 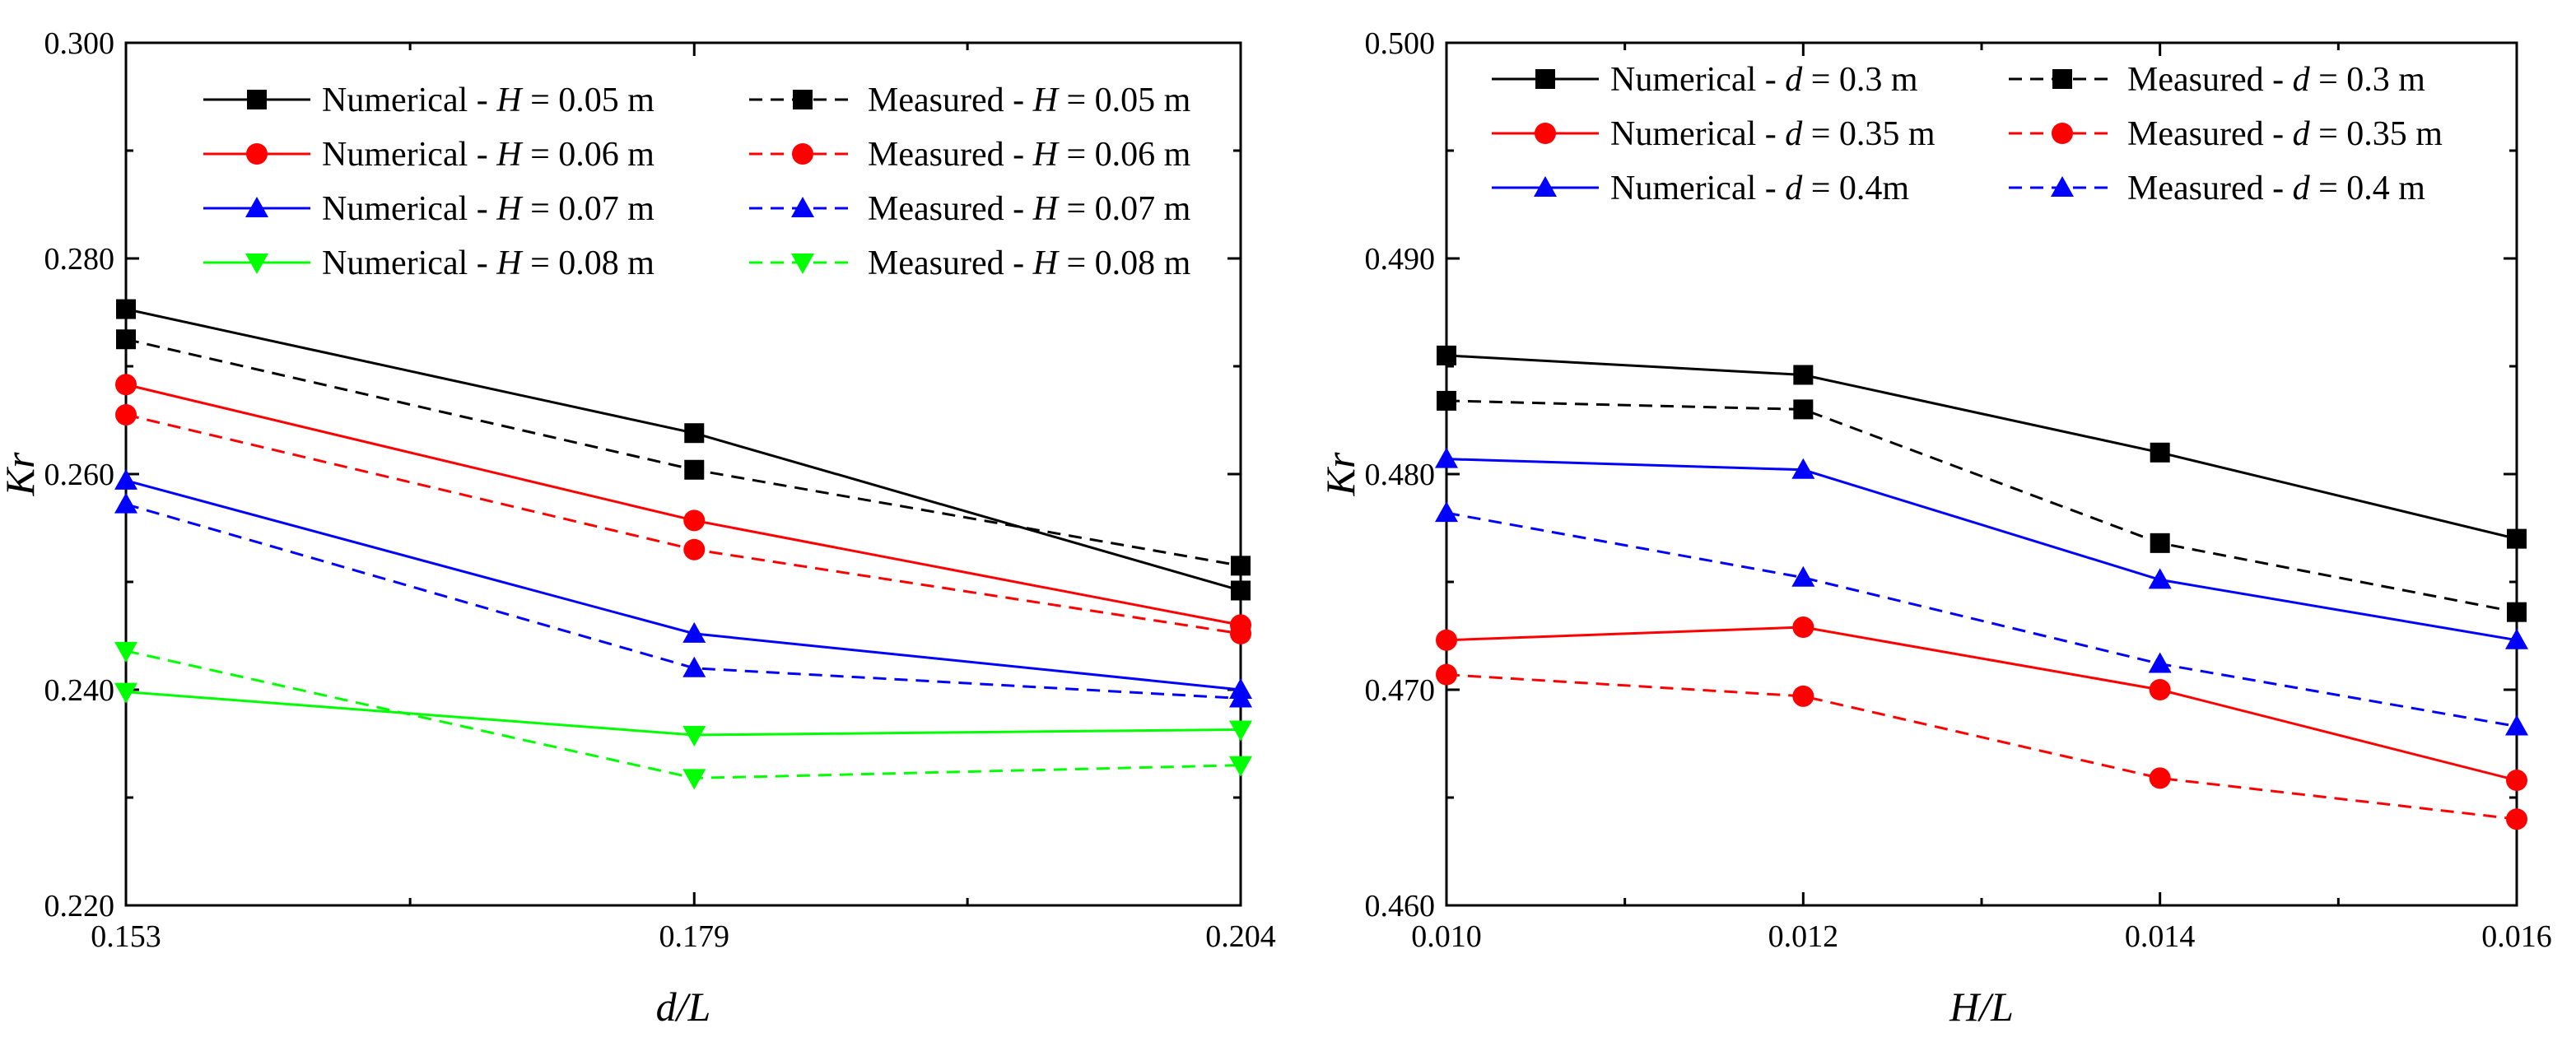 I want to click on y-tick-label: 0.220, so click(x=79, y=906).